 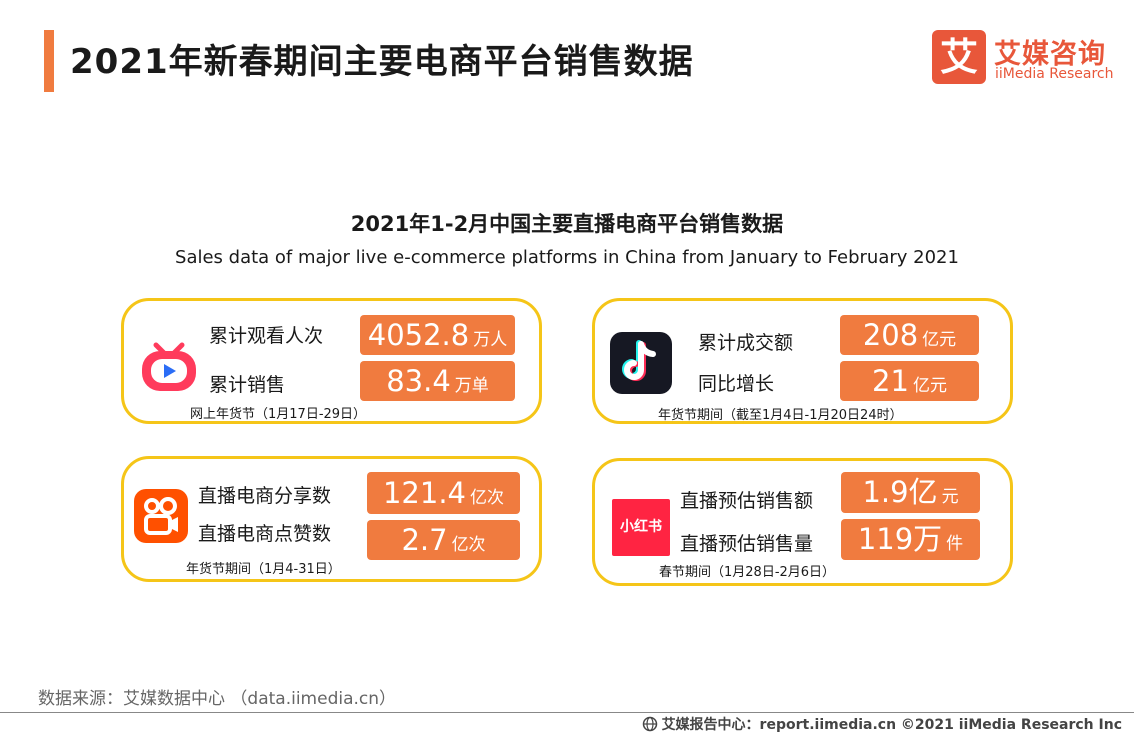 I want to click on value-box: 1.9亿元, so click(x=910, y=492).